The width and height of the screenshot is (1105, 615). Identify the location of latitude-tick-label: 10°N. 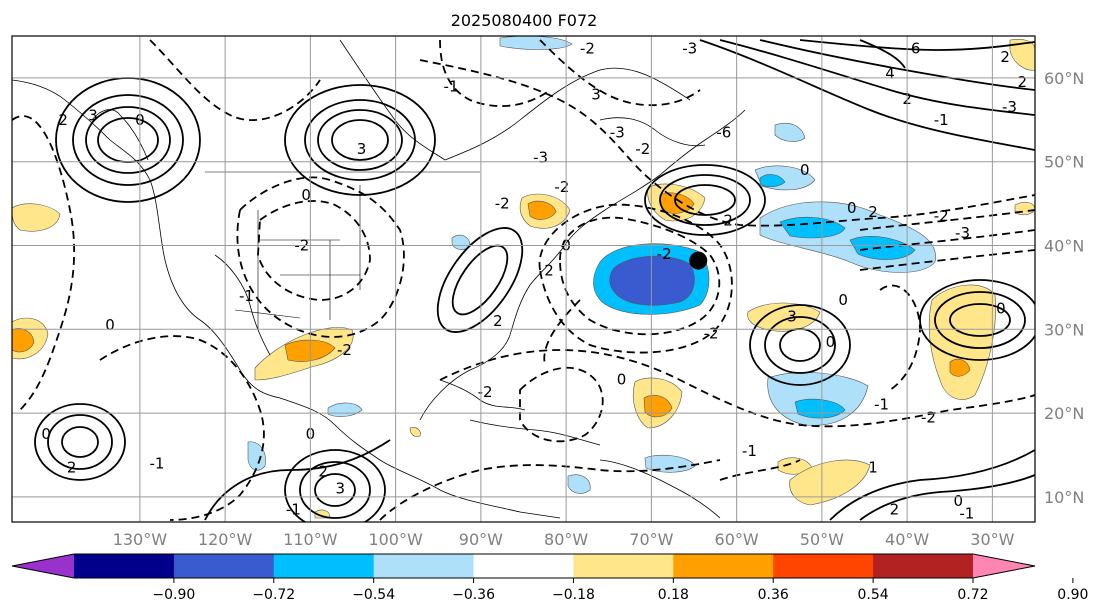
(1064, 497).